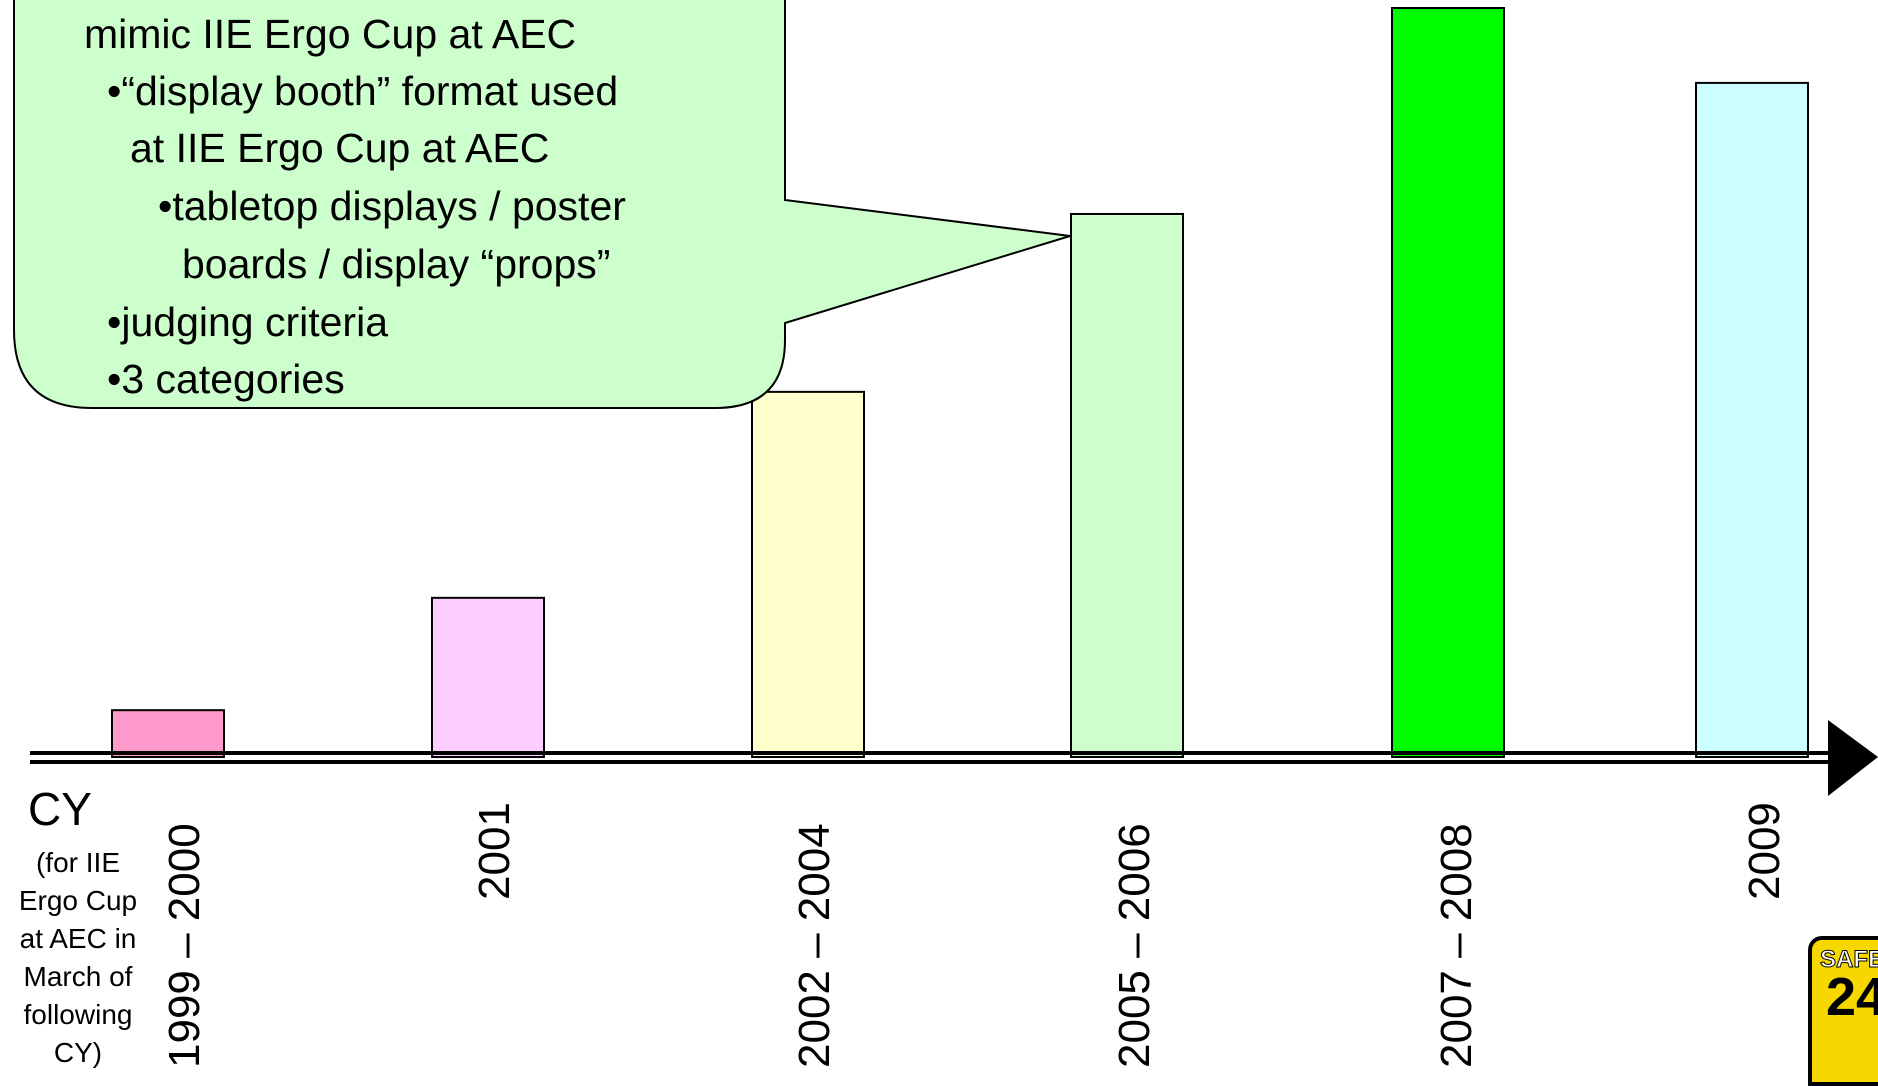 The width and height of the screenshot is (1878, 1086). I want to click on callout-bullet: •3 categories, so click(226, 379).